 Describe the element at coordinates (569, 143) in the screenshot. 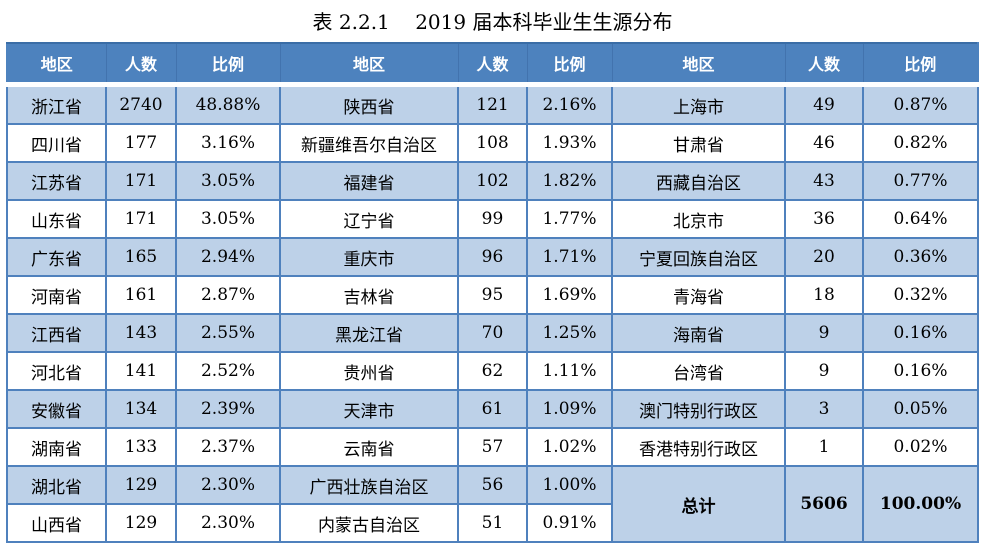

I see `percent-cell: 1.93%` at that location.